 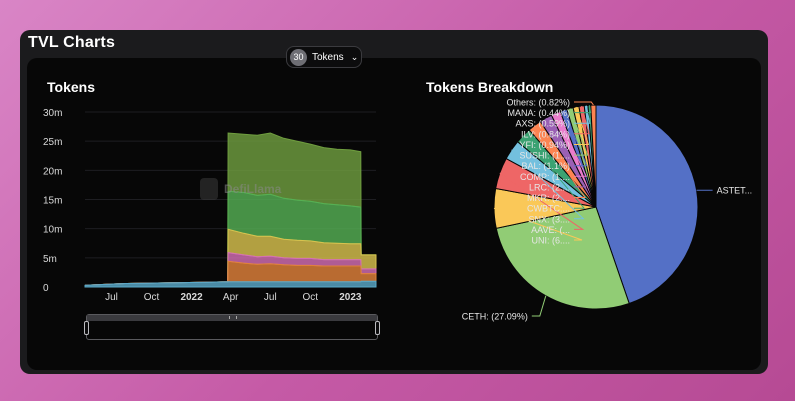 What do you see at coordinates (52, 113) in the screenshot?
I see `y-tick-label: 30m` at bounding box center [52, 113].